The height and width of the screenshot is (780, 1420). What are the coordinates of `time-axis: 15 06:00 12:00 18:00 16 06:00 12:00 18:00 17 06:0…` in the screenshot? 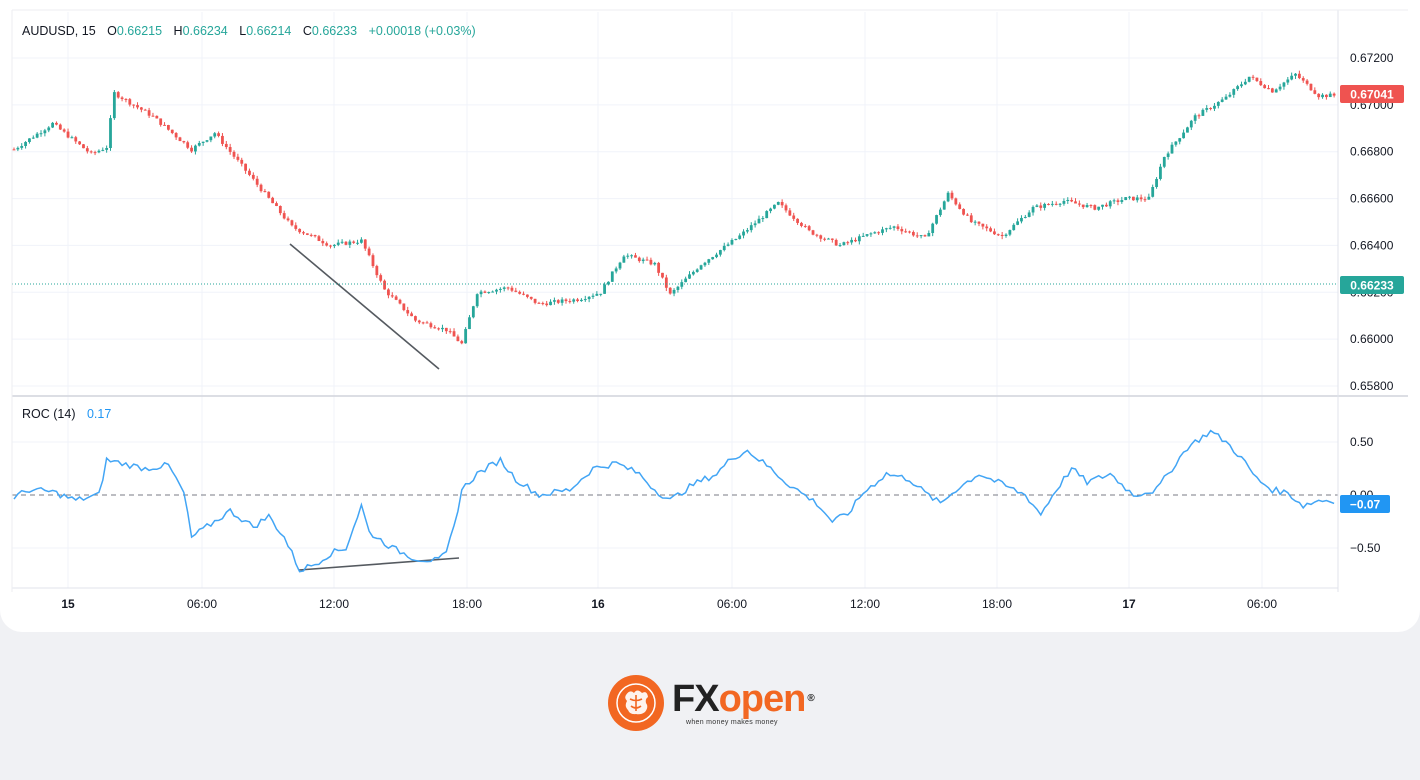 It's located at (669, 604).